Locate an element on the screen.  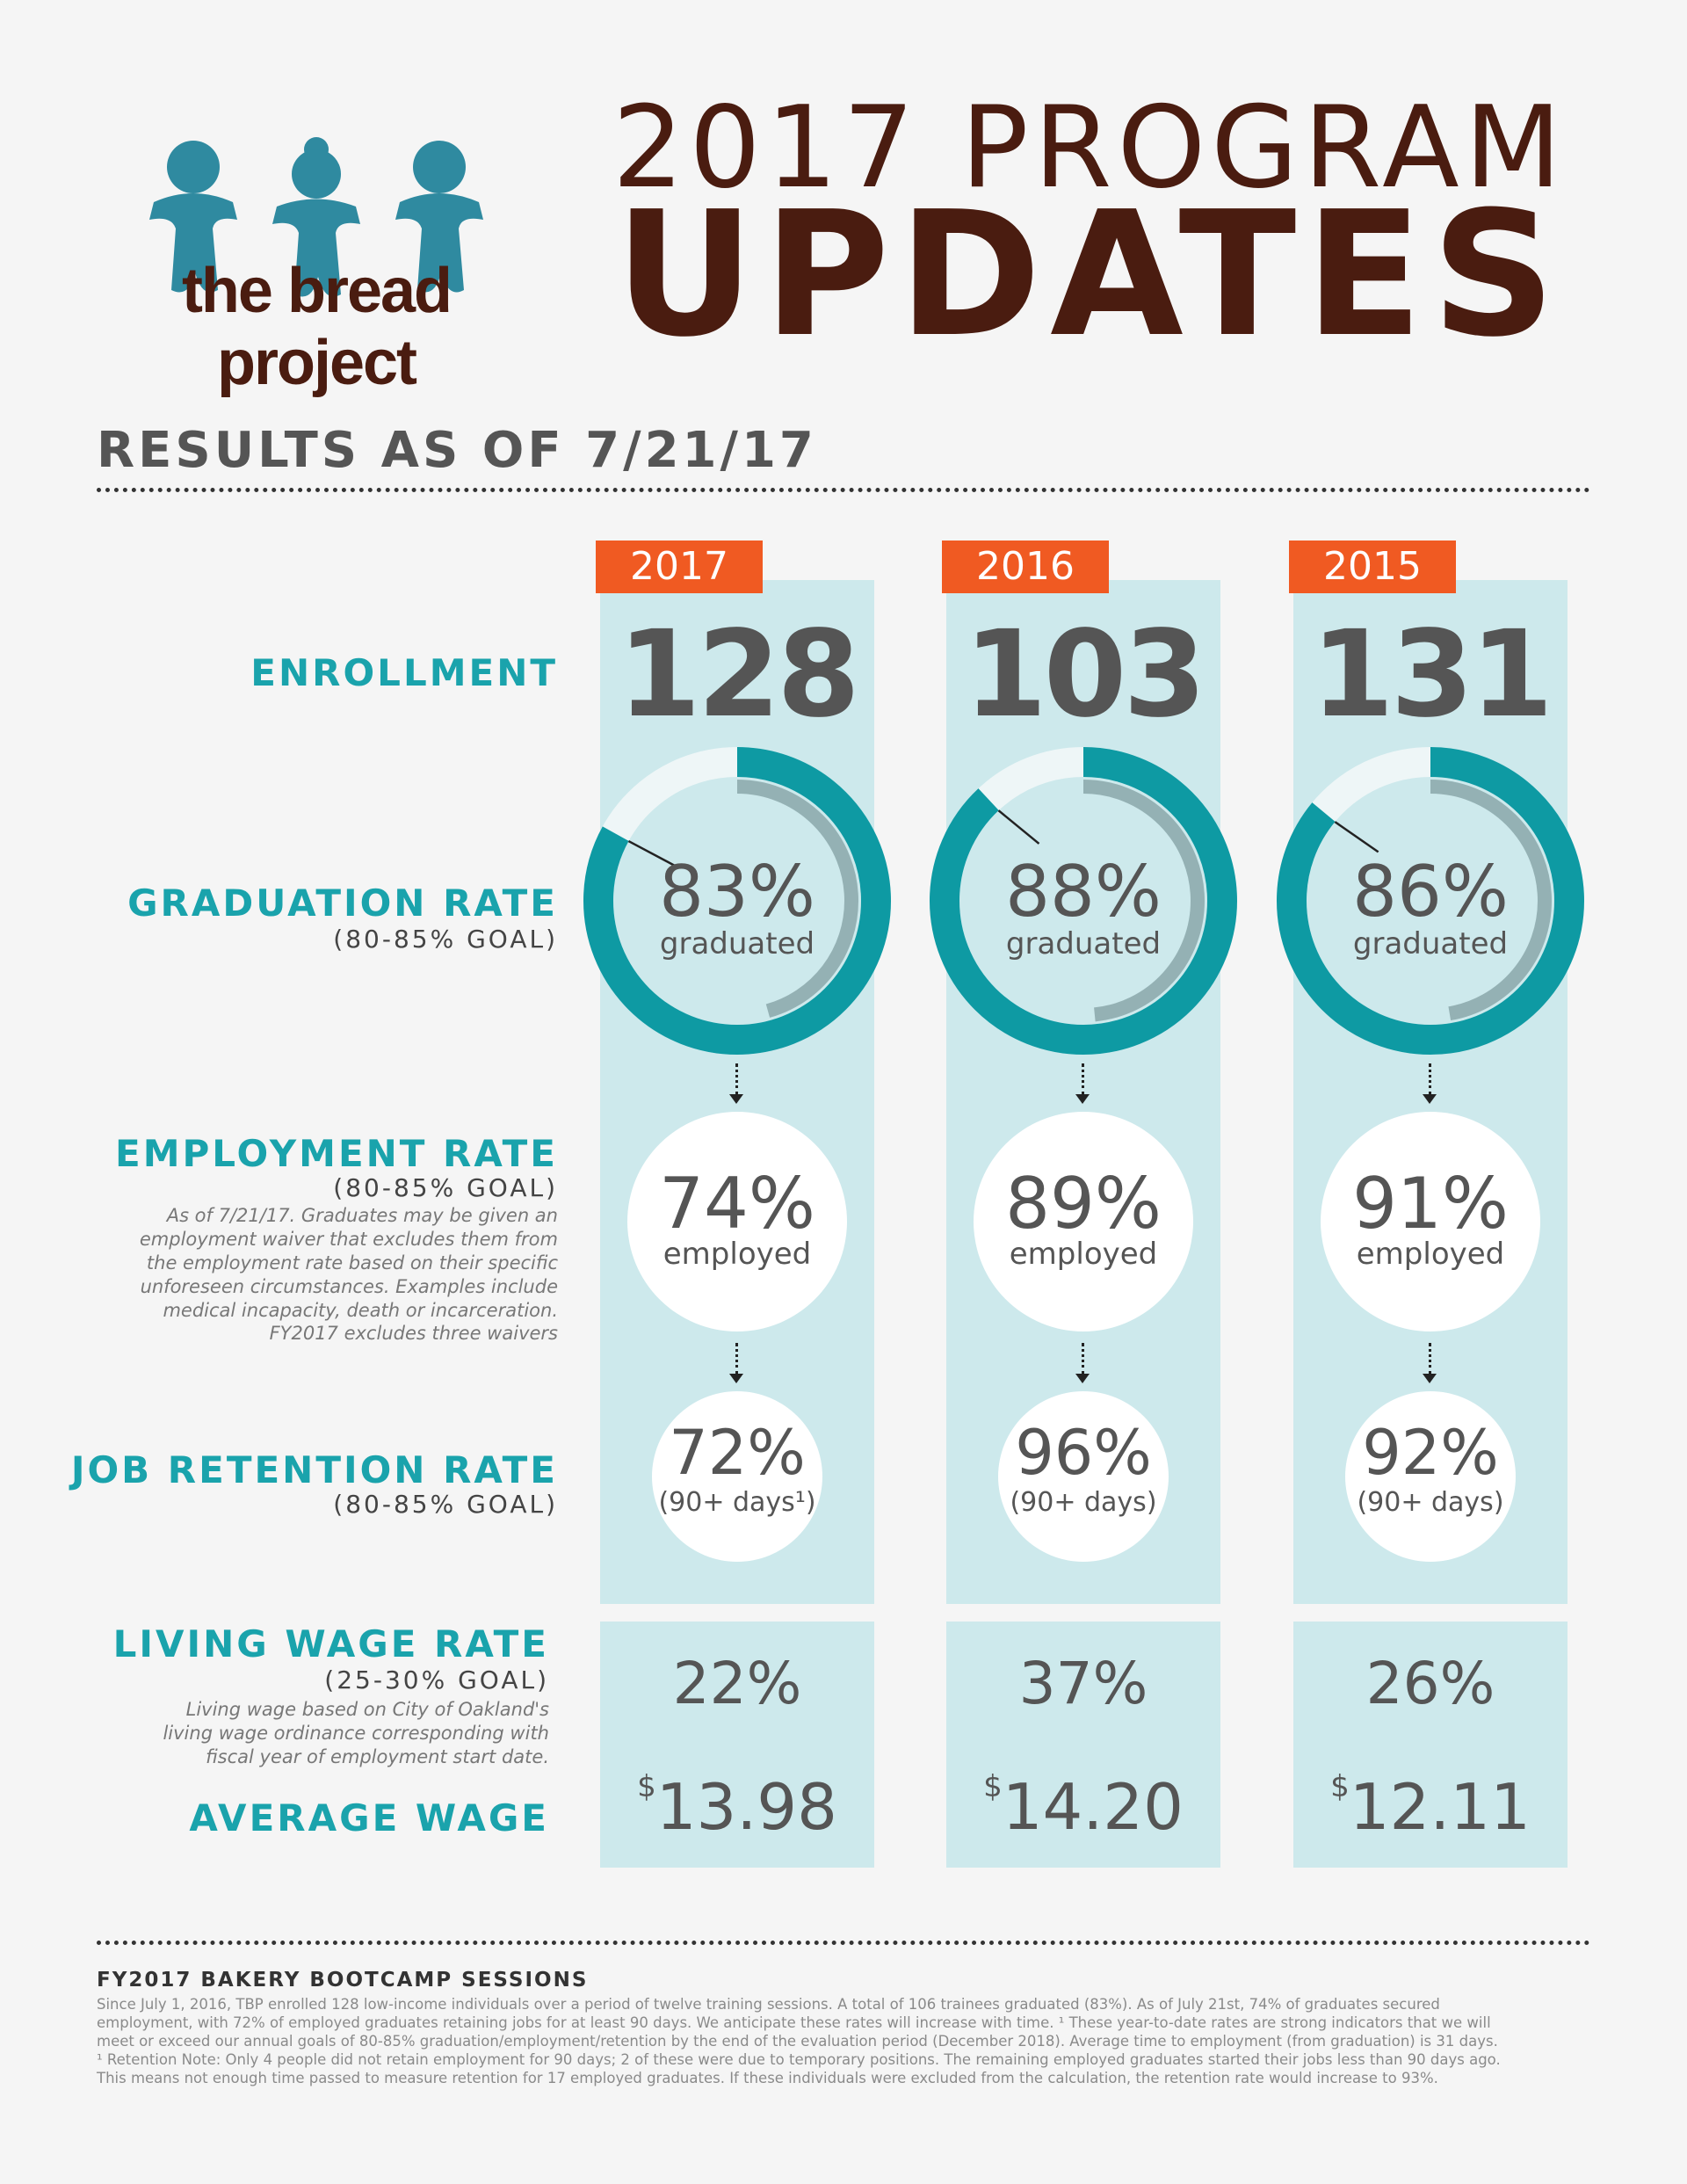
living-wage-note-line: Living wage based on City of Oakland's is located at coordinates (367, 1709).